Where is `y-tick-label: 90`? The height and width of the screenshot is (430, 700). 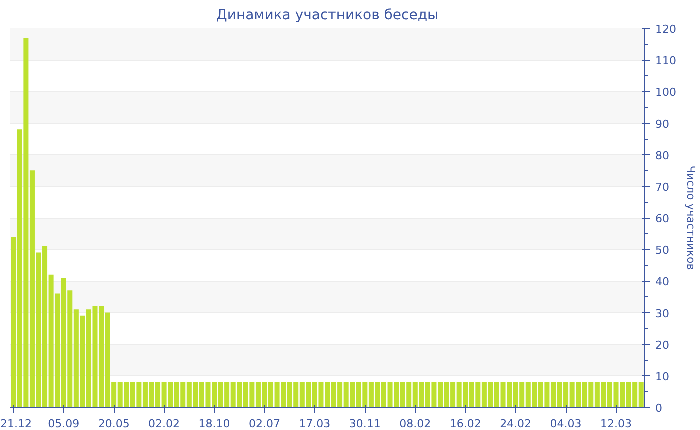
y-tick-label: 90 is located at coordinates (663, 124).